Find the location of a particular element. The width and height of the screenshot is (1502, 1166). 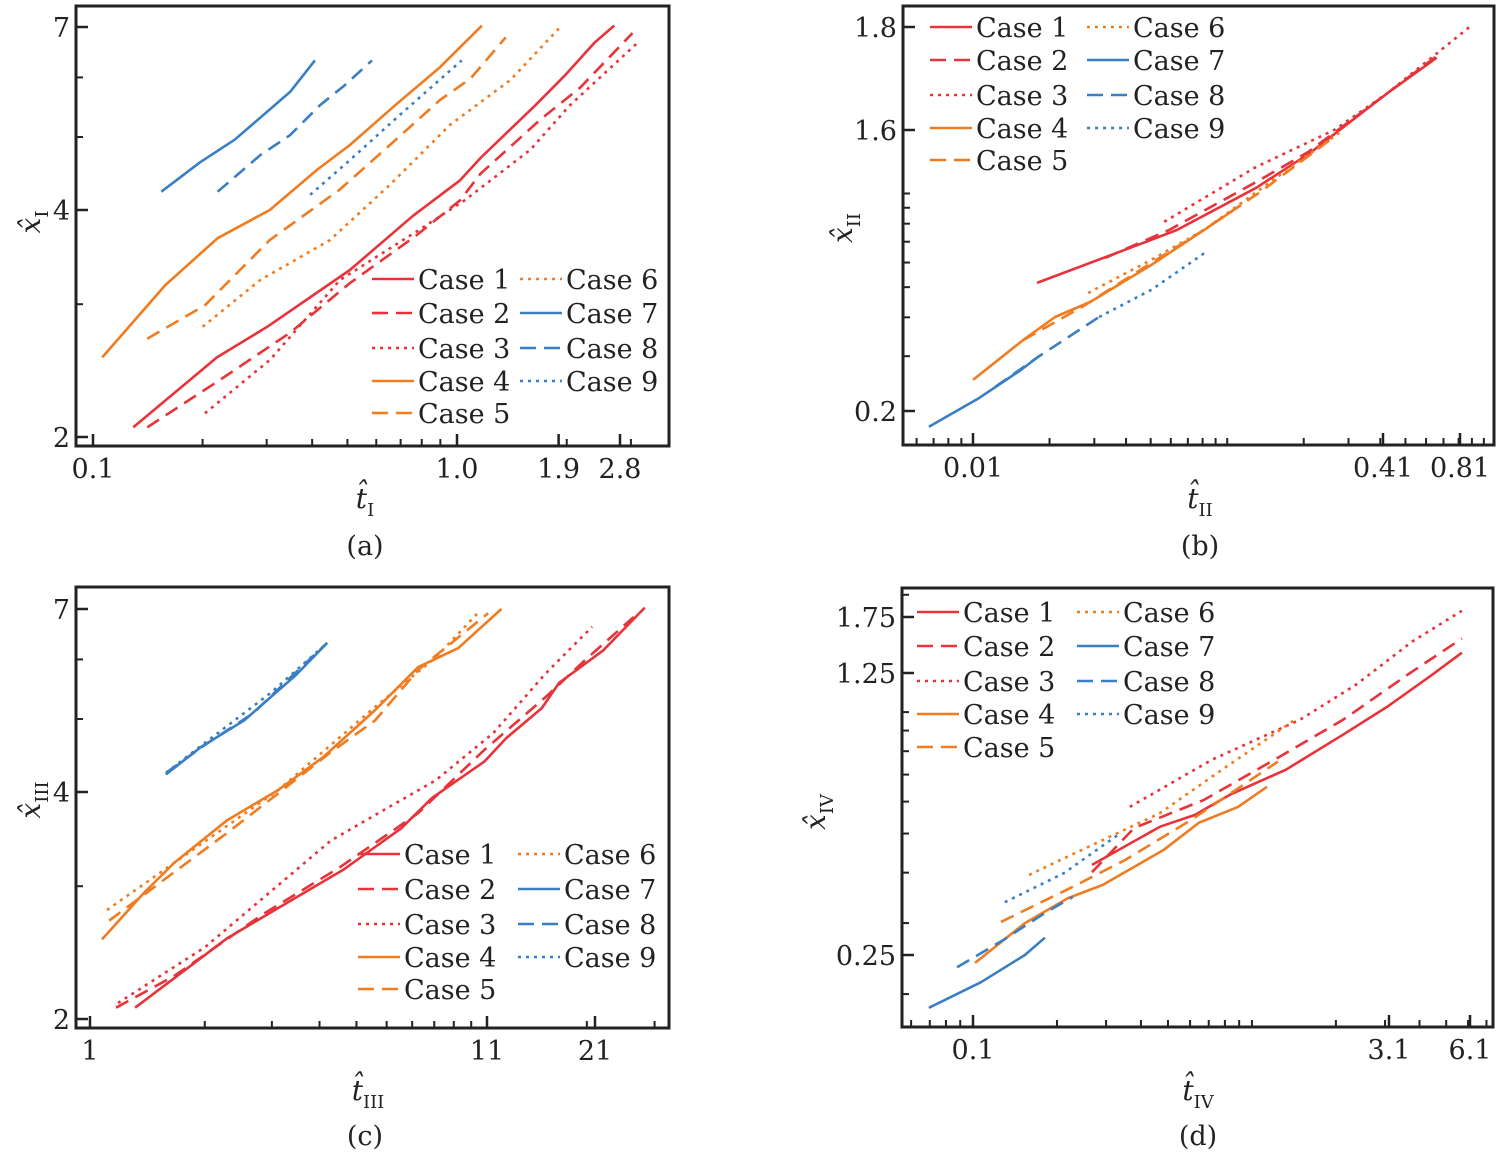

x-tick-label: 0.1 is located at coordinates (93, 469).